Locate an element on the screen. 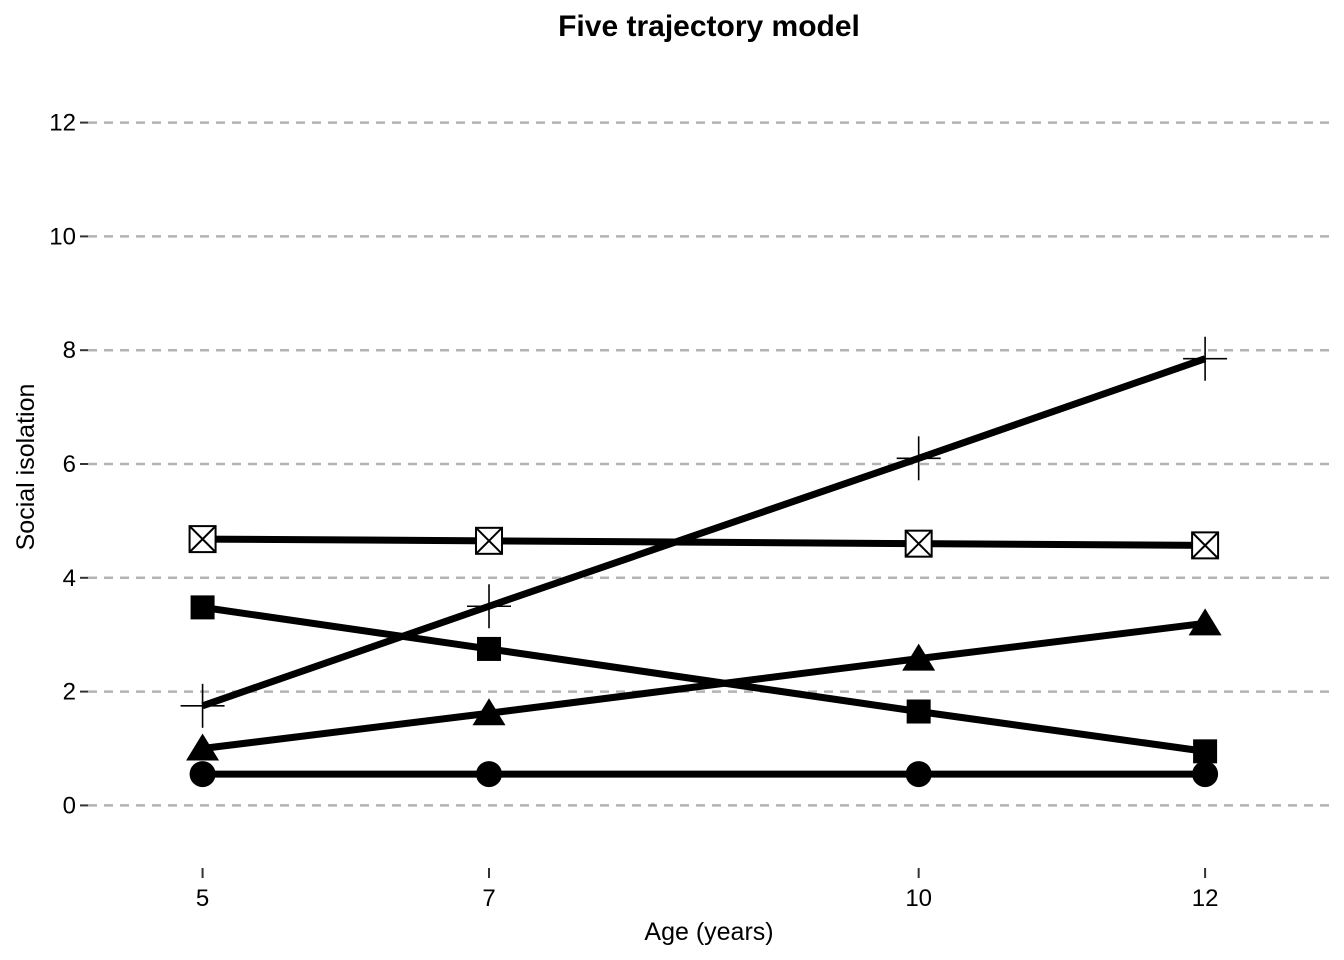 The width and height of the screenshot is (1344, 960). y-tick-label: 2 is located at coordinates (69, 692).